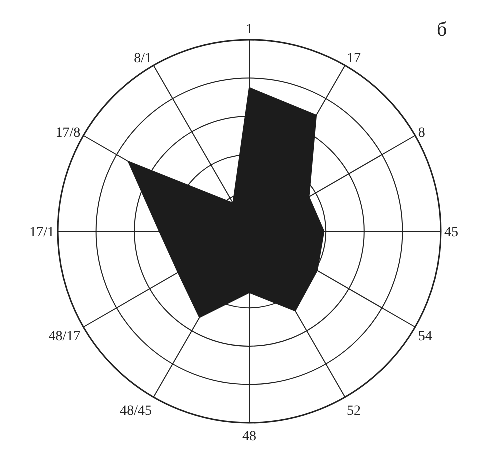  What do you see at coordinates (442, 30) in the screenshot?
I see `text: б` at bounding box center [442, 30].